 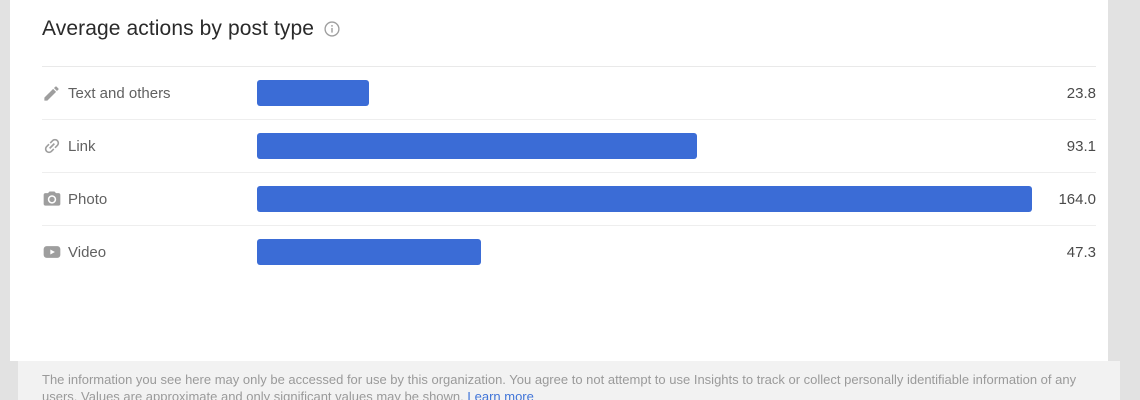 I want to click on pencil-icon, so click(x=55, y=93).